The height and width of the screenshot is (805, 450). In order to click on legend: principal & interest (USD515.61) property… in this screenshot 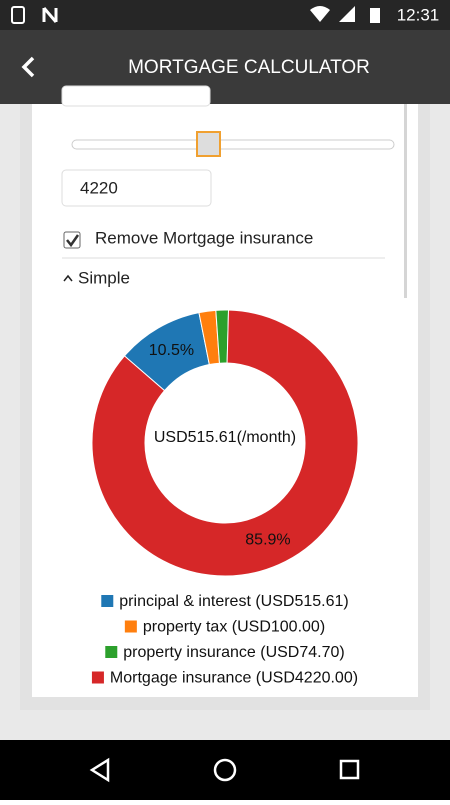, I will do `click(224, 640)`.